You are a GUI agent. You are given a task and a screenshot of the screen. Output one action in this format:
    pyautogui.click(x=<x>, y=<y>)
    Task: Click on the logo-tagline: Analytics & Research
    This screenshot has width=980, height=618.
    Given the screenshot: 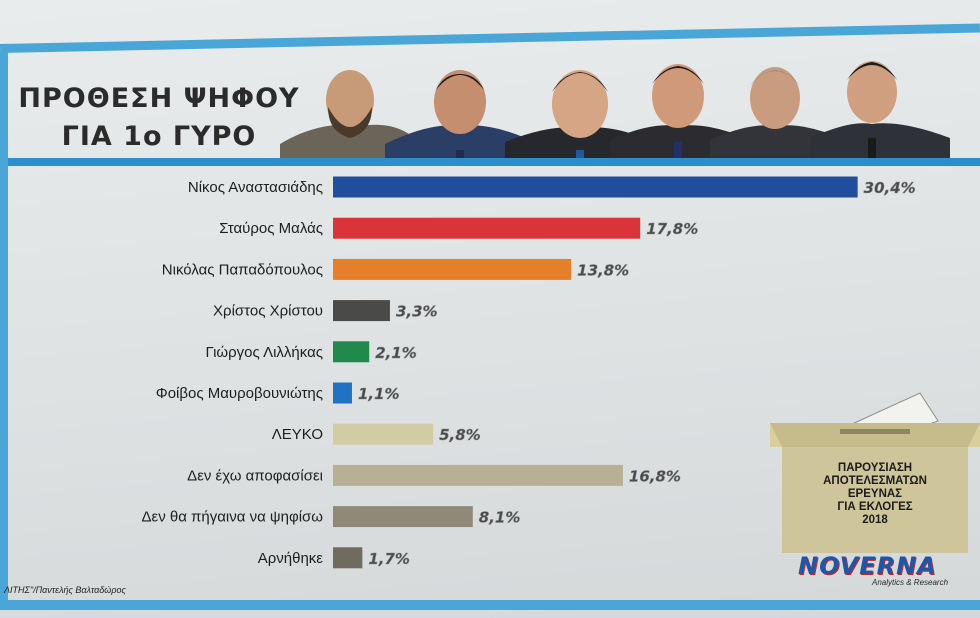 What is the action you would take?
    pyautogui.click(x=910, y=582)
    